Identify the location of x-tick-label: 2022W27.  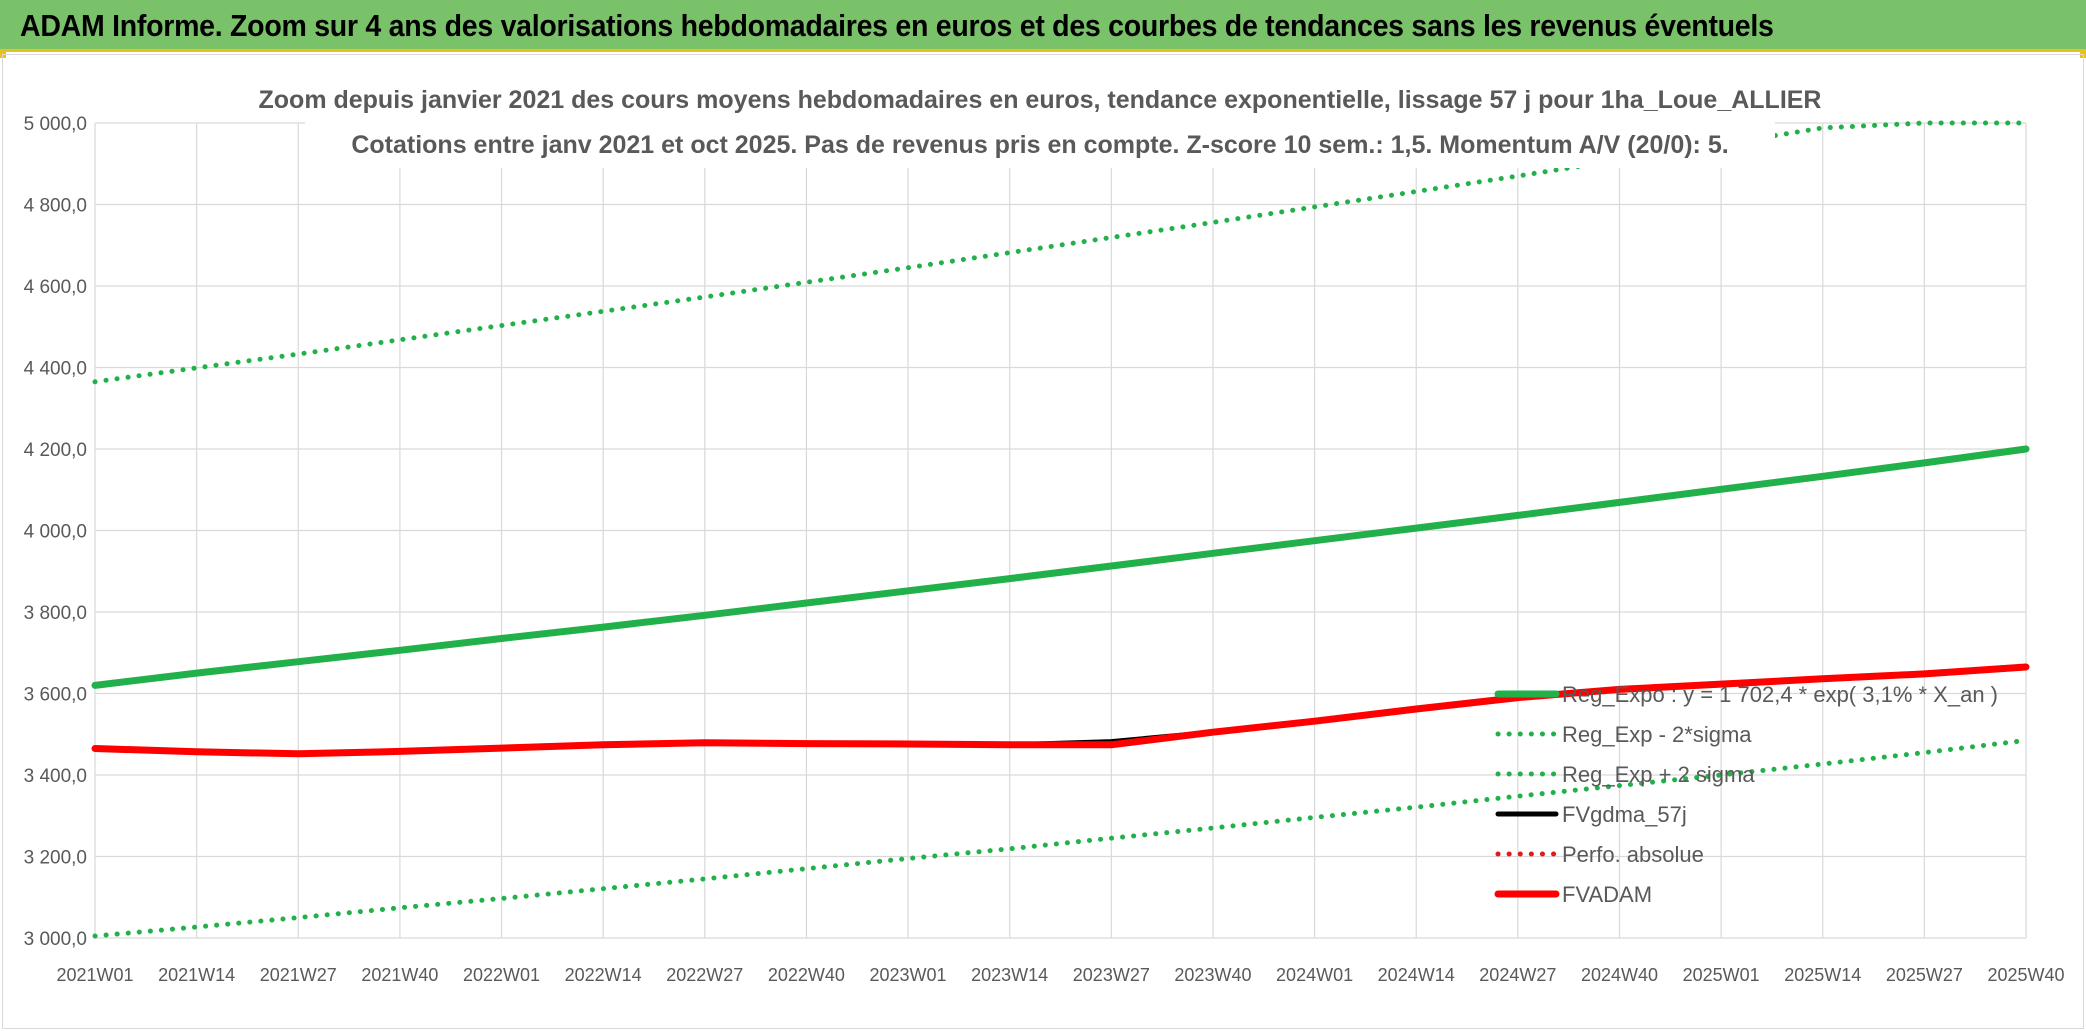
(704, 975).